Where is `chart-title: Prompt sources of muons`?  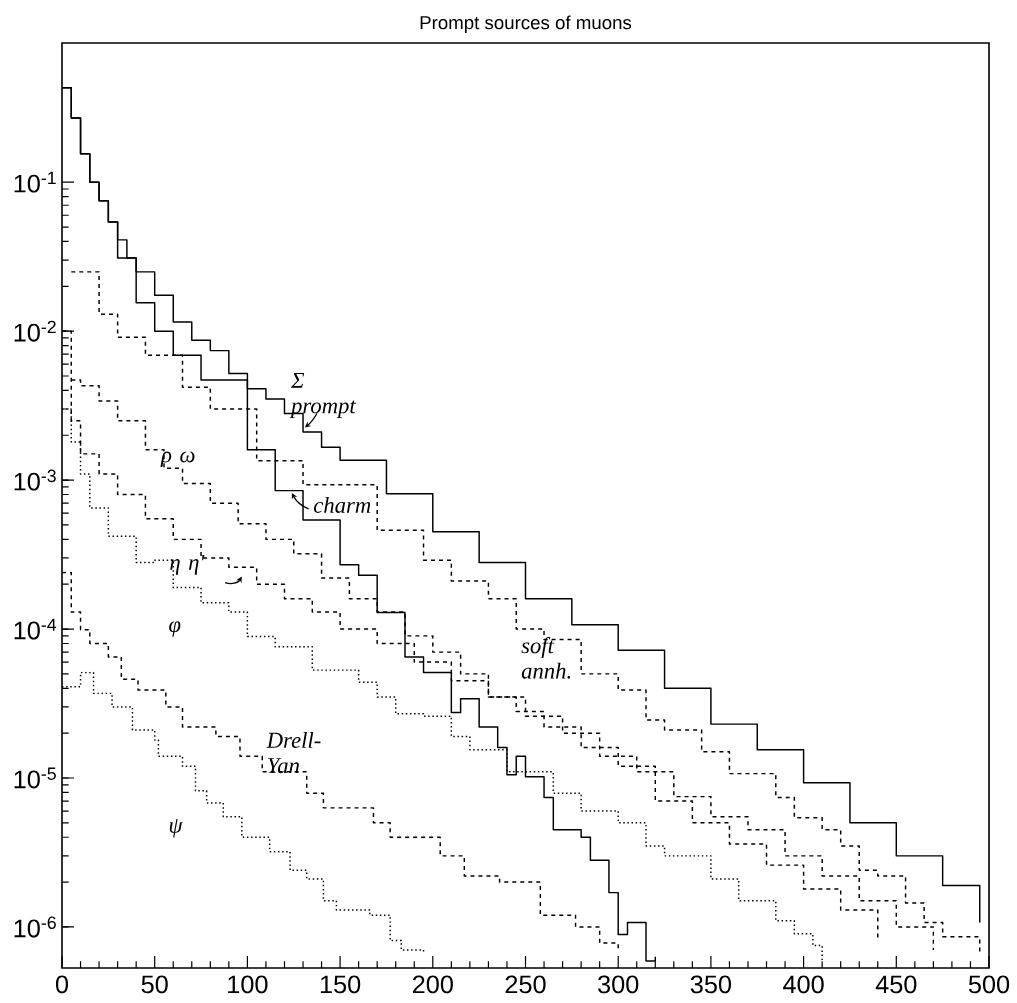
chart-title: Prompt sources of muons is located at coordinates (526, 24).